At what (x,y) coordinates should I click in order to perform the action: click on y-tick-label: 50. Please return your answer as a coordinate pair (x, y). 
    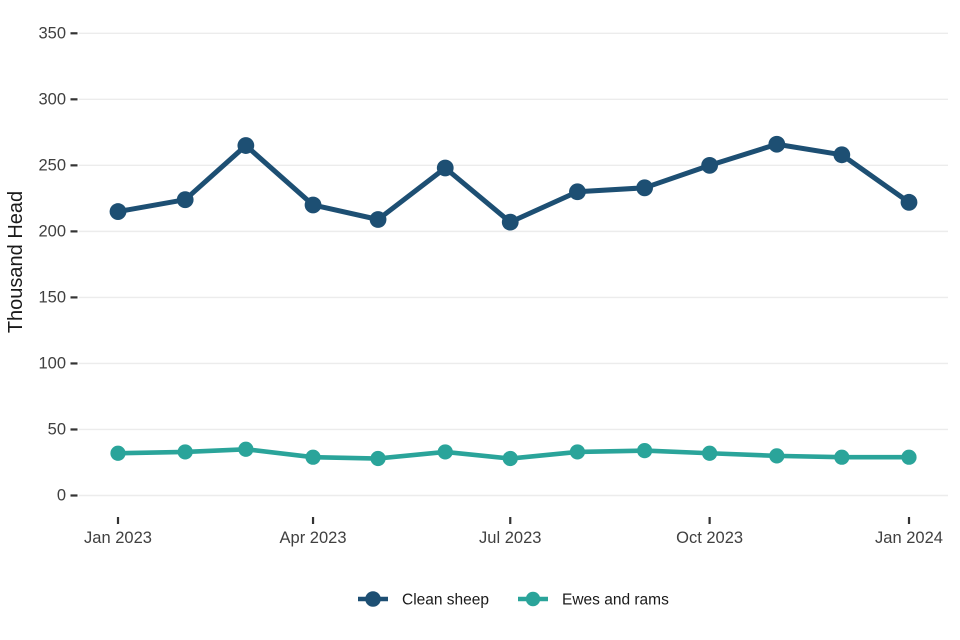
    Looking at the image, I should click on (57, 429).